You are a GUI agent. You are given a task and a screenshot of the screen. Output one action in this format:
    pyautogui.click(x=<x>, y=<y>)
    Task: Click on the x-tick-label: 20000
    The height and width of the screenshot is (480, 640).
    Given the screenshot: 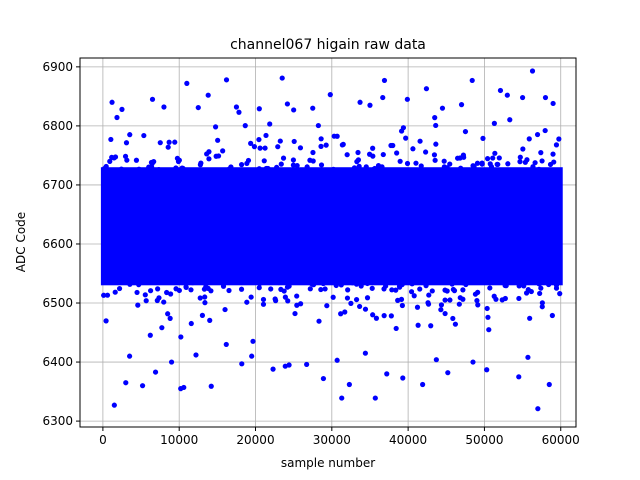 What is the action you would take?
    pyautogui.click(x=255, y=440)
    